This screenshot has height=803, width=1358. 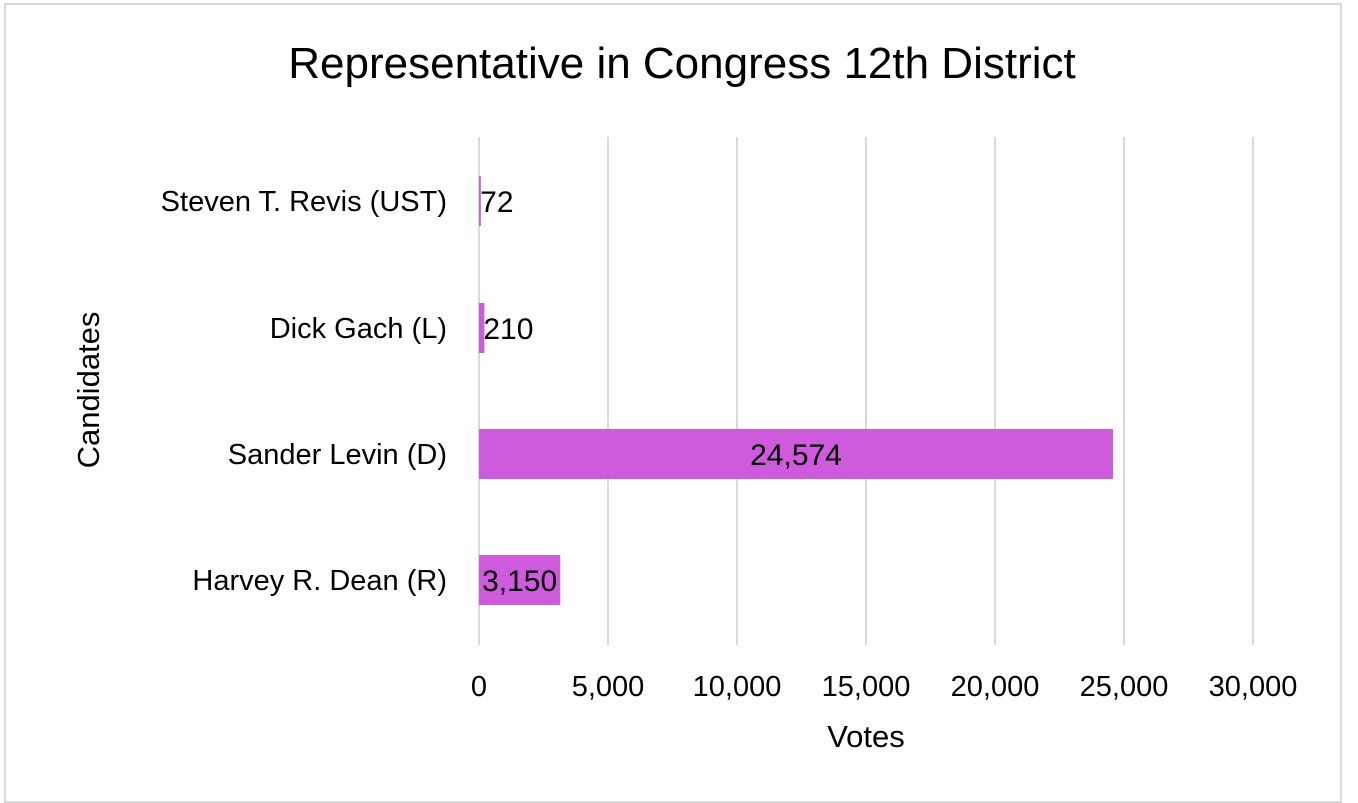 What do you see at coordinates (304, 202) in the screenshot?
I see `category-label: Steven T. Revis (UST)` at bounding box center [304, 202].